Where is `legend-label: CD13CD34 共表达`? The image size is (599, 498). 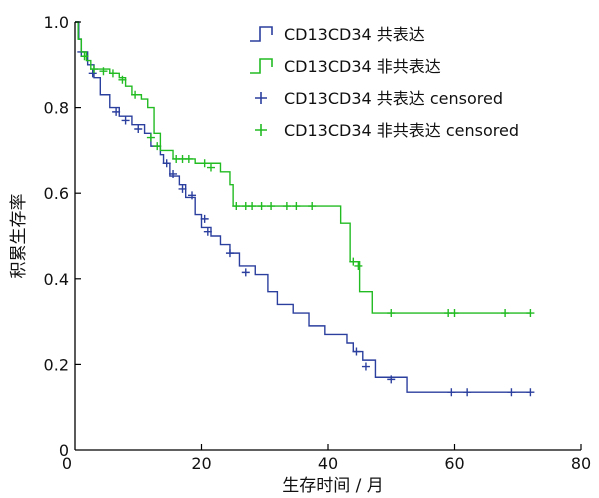 legend-label: CD13CD34 共表达 is located at coordinates (354, 34).